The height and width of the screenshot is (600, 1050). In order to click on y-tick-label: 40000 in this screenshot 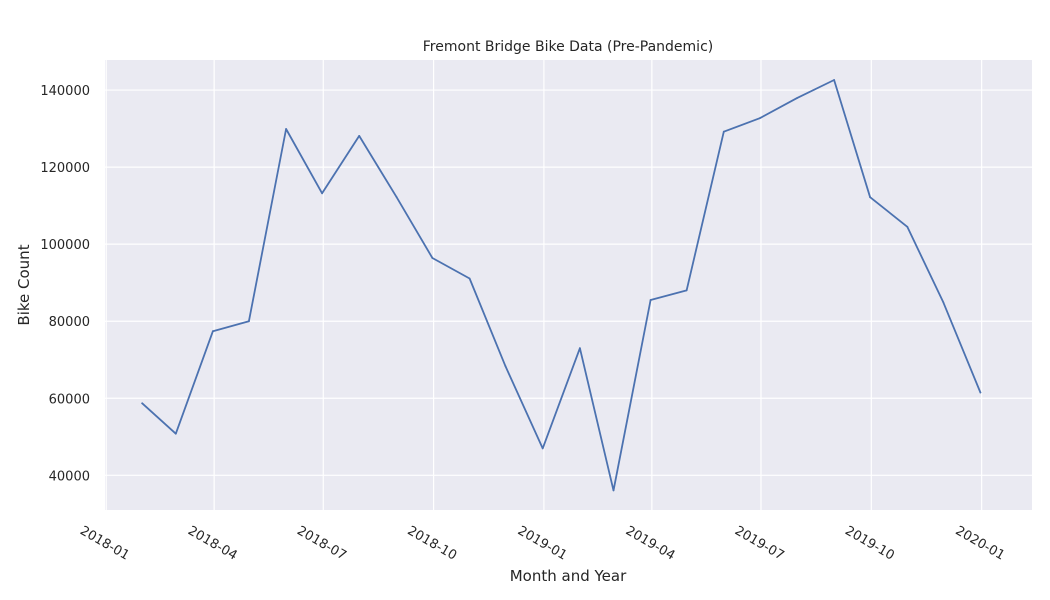, I will do `click(69, 476)`.